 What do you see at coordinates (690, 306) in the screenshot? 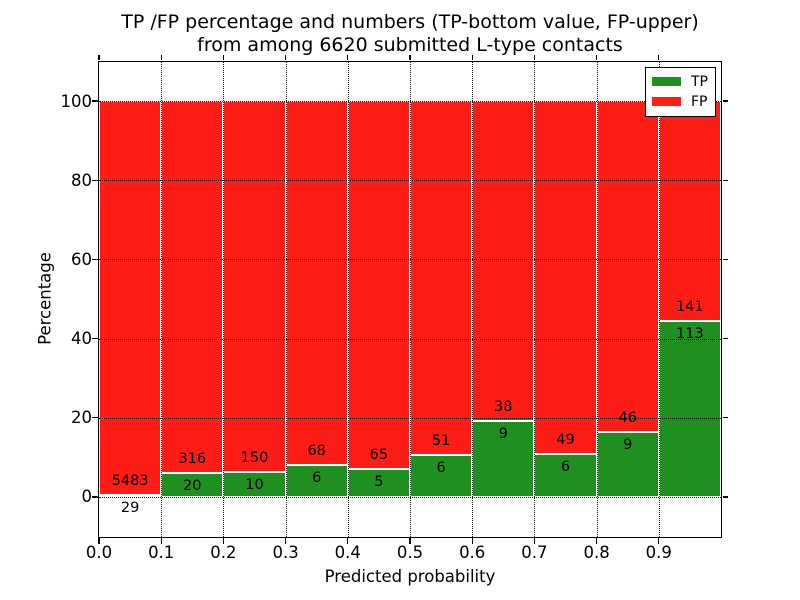
I see `fp-count-label: 141` at bounding box center [690, 306].